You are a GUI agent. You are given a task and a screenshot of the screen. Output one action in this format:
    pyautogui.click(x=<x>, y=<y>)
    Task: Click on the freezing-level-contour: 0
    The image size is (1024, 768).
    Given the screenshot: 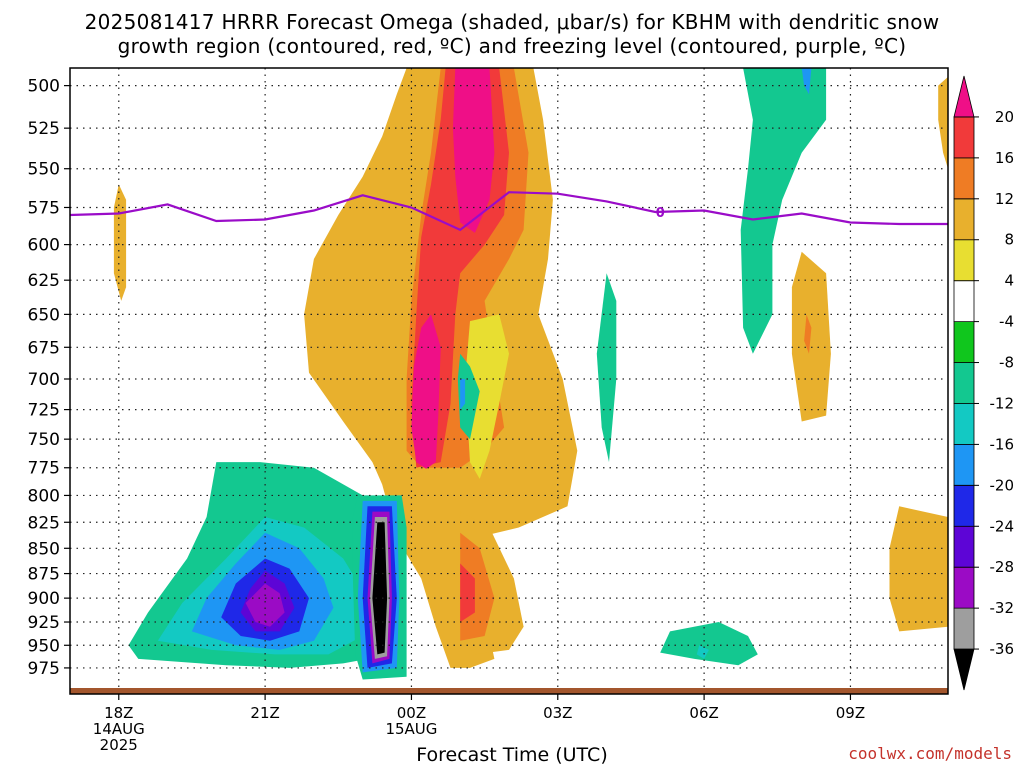 What is the action you would take?
    pyautogui.click(x=509, y=211)
    